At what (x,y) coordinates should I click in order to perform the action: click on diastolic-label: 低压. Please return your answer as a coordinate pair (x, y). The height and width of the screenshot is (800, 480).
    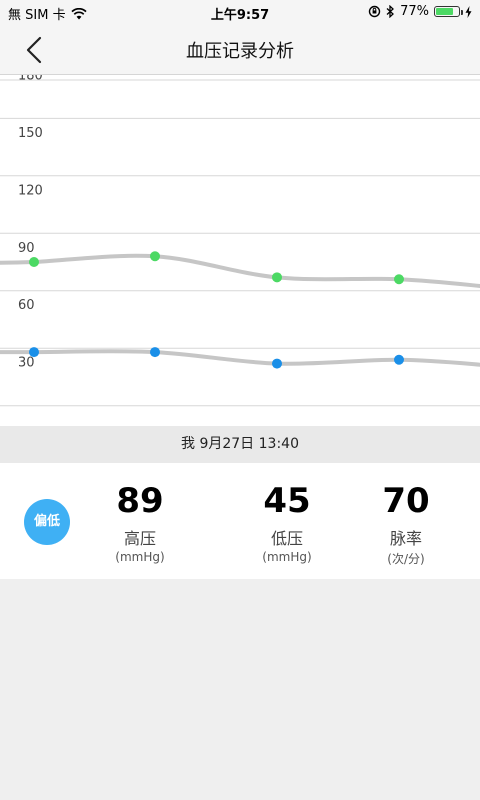
    Looking at the image, I should click on (286, 538).